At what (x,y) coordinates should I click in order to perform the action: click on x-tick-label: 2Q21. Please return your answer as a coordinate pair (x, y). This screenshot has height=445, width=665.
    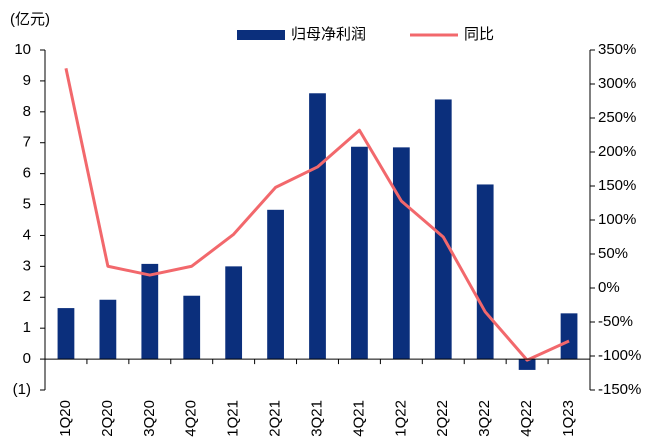
    Looking at the image, I should click on (275, 418).